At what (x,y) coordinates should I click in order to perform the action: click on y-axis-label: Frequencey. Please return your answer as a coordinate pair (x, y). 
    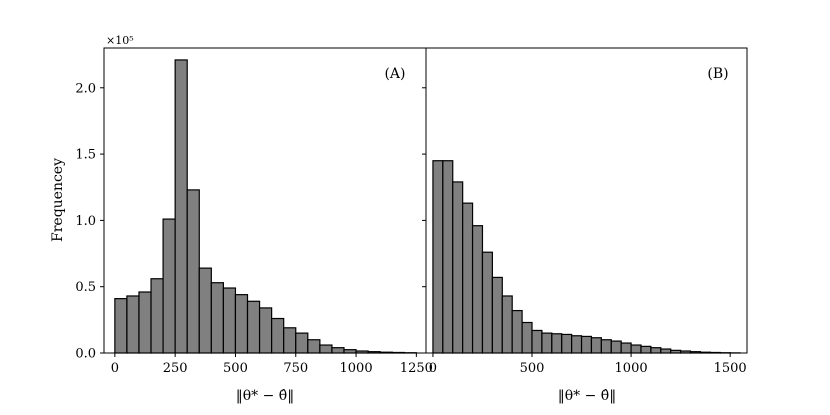
    Looking at the image, I should click on (58, 200).